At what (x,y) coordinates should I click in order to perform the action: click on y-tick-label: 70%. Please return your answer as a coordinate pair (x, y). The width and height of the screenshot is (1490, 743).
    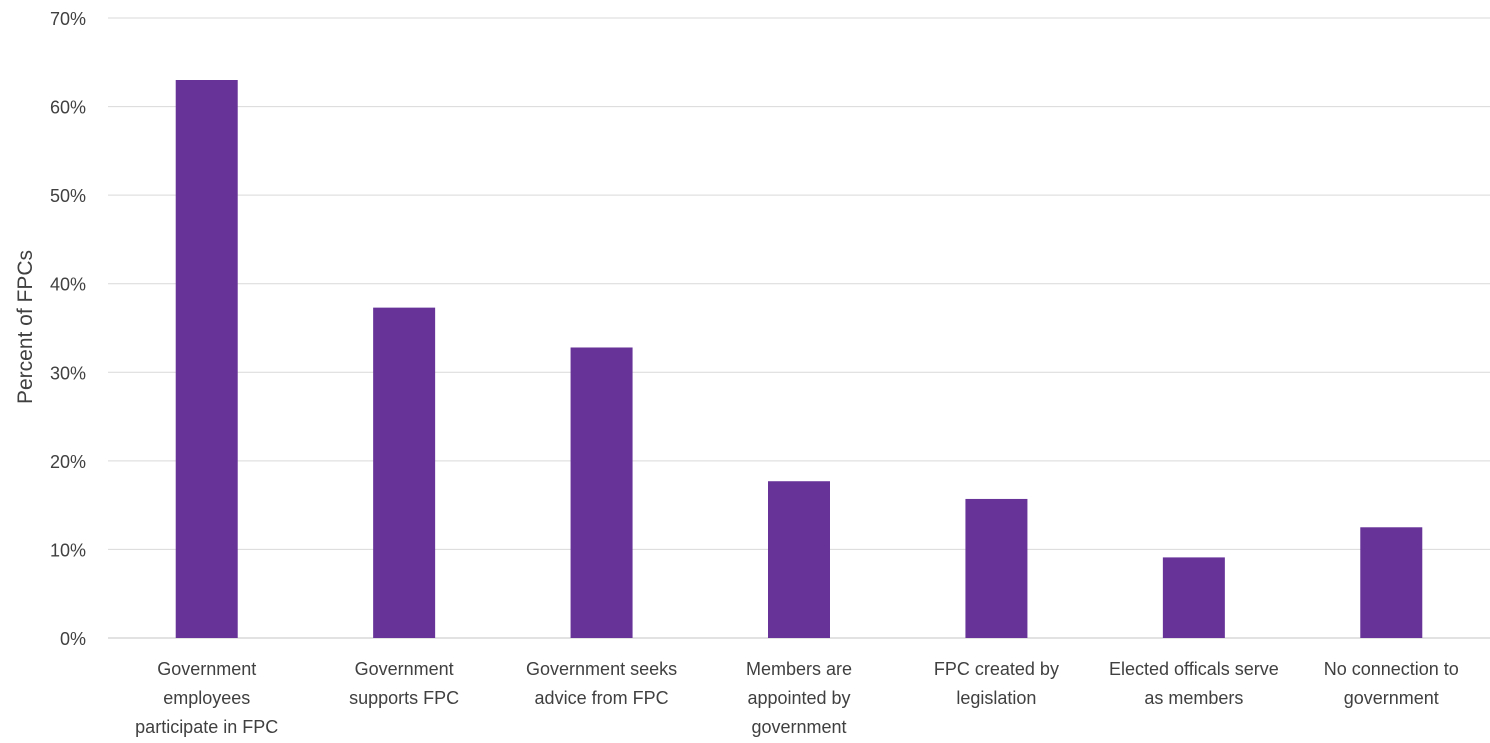
    Looking at the image, I should click on (68, 19).